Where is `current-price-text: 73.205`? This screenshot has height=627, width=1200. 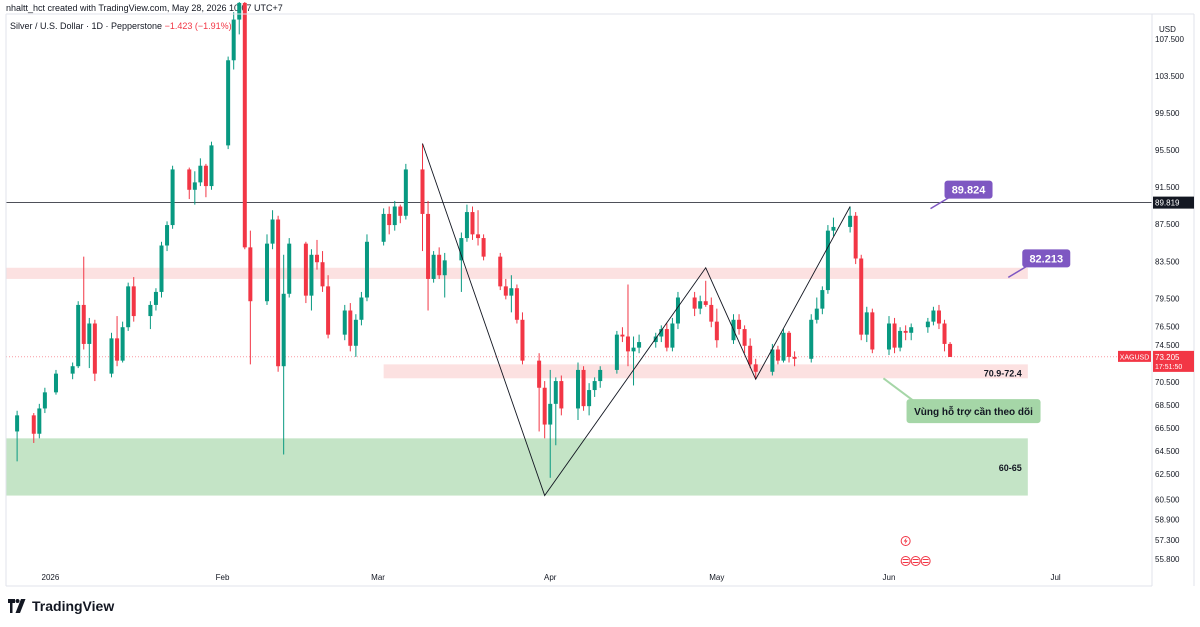
current-price-text: 73.205 is located at coordinates (1167, 357).